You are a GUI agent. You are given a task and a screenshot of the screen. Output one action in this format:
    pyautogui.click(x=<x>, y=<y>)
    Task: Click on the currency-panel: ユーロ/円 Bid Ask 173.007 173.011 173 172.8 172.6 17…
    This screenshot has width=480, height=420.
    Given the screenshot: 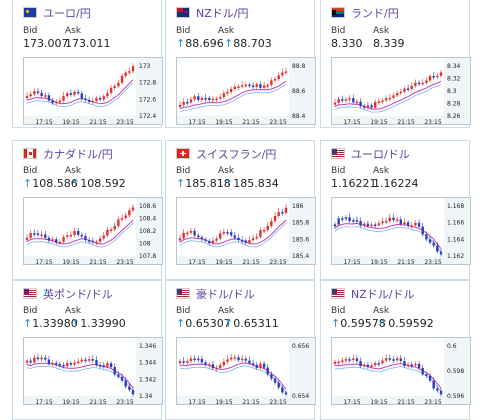 What is the action you would take?
    pyautogui.click(x=87, y=64)
    